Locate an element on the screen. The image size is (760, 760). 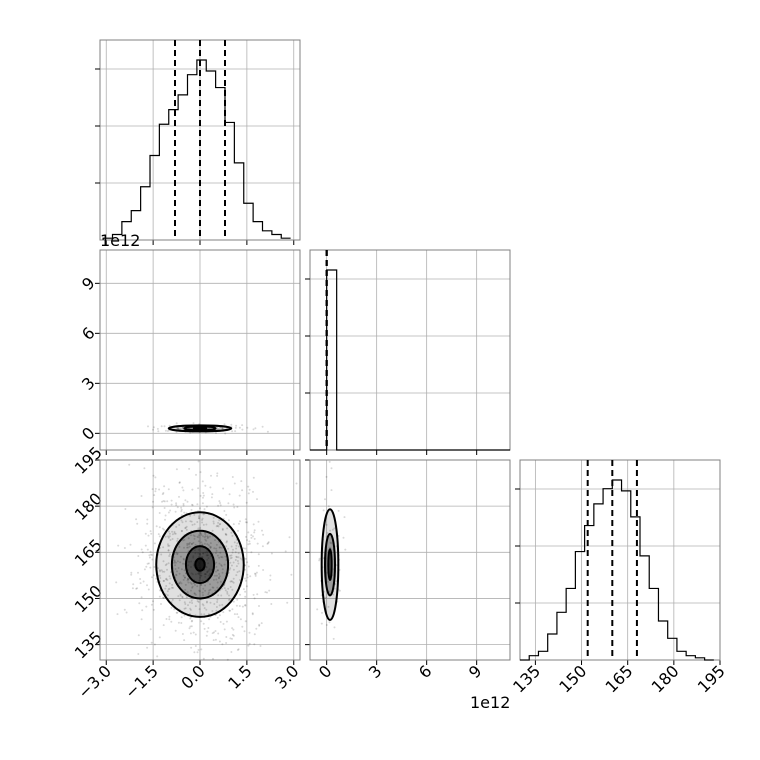
offset-label-y: 1e12 is located at coordinates (120, 240).